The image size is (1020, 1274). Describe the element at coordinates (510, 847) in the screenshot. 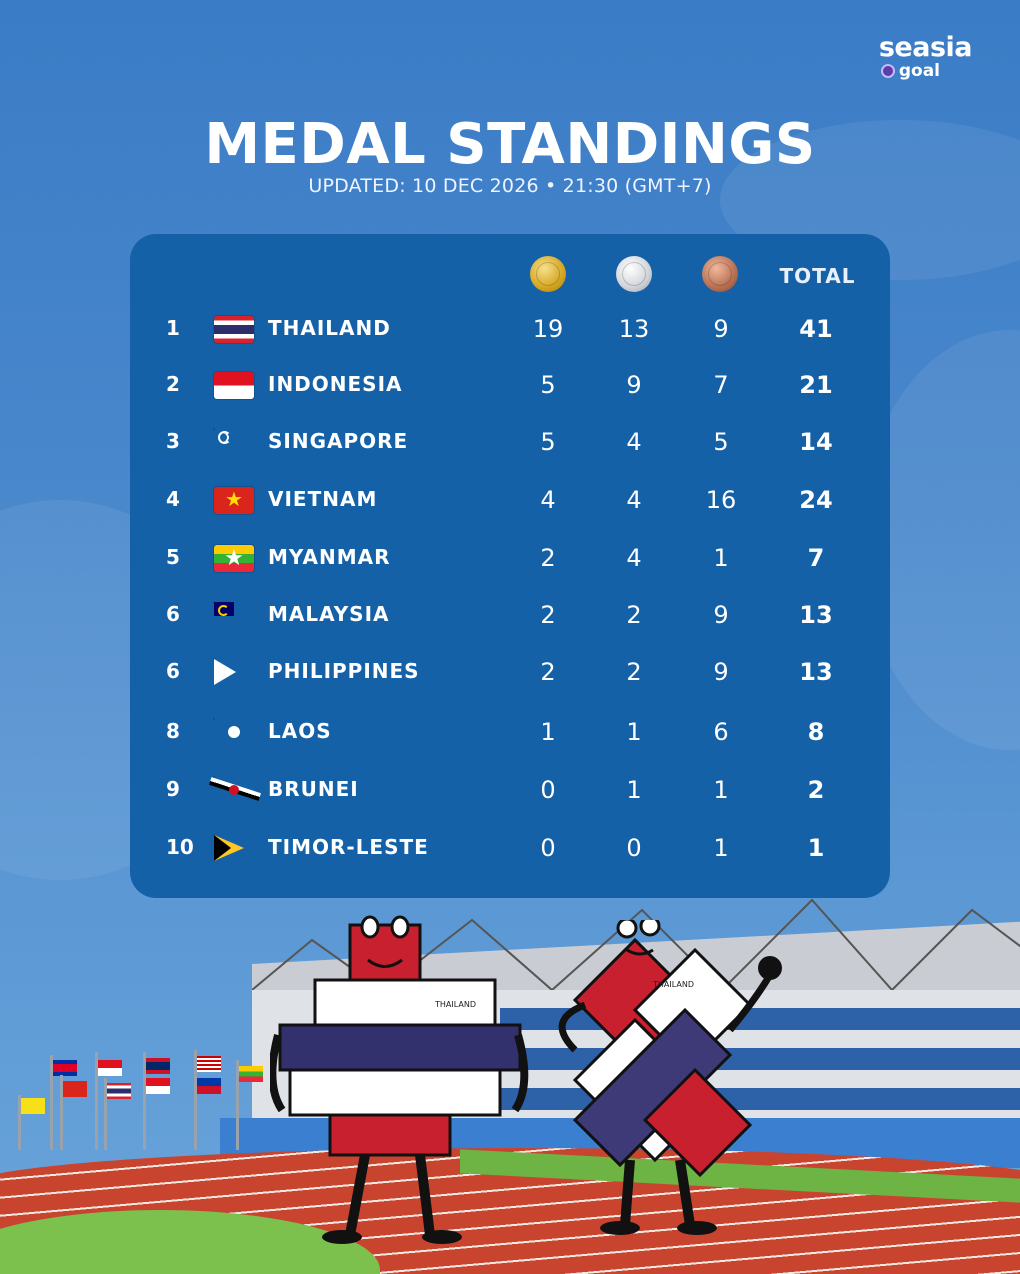

I see `table-row: 10 TIMOR-LESTE 0 0 1 1` at that location.